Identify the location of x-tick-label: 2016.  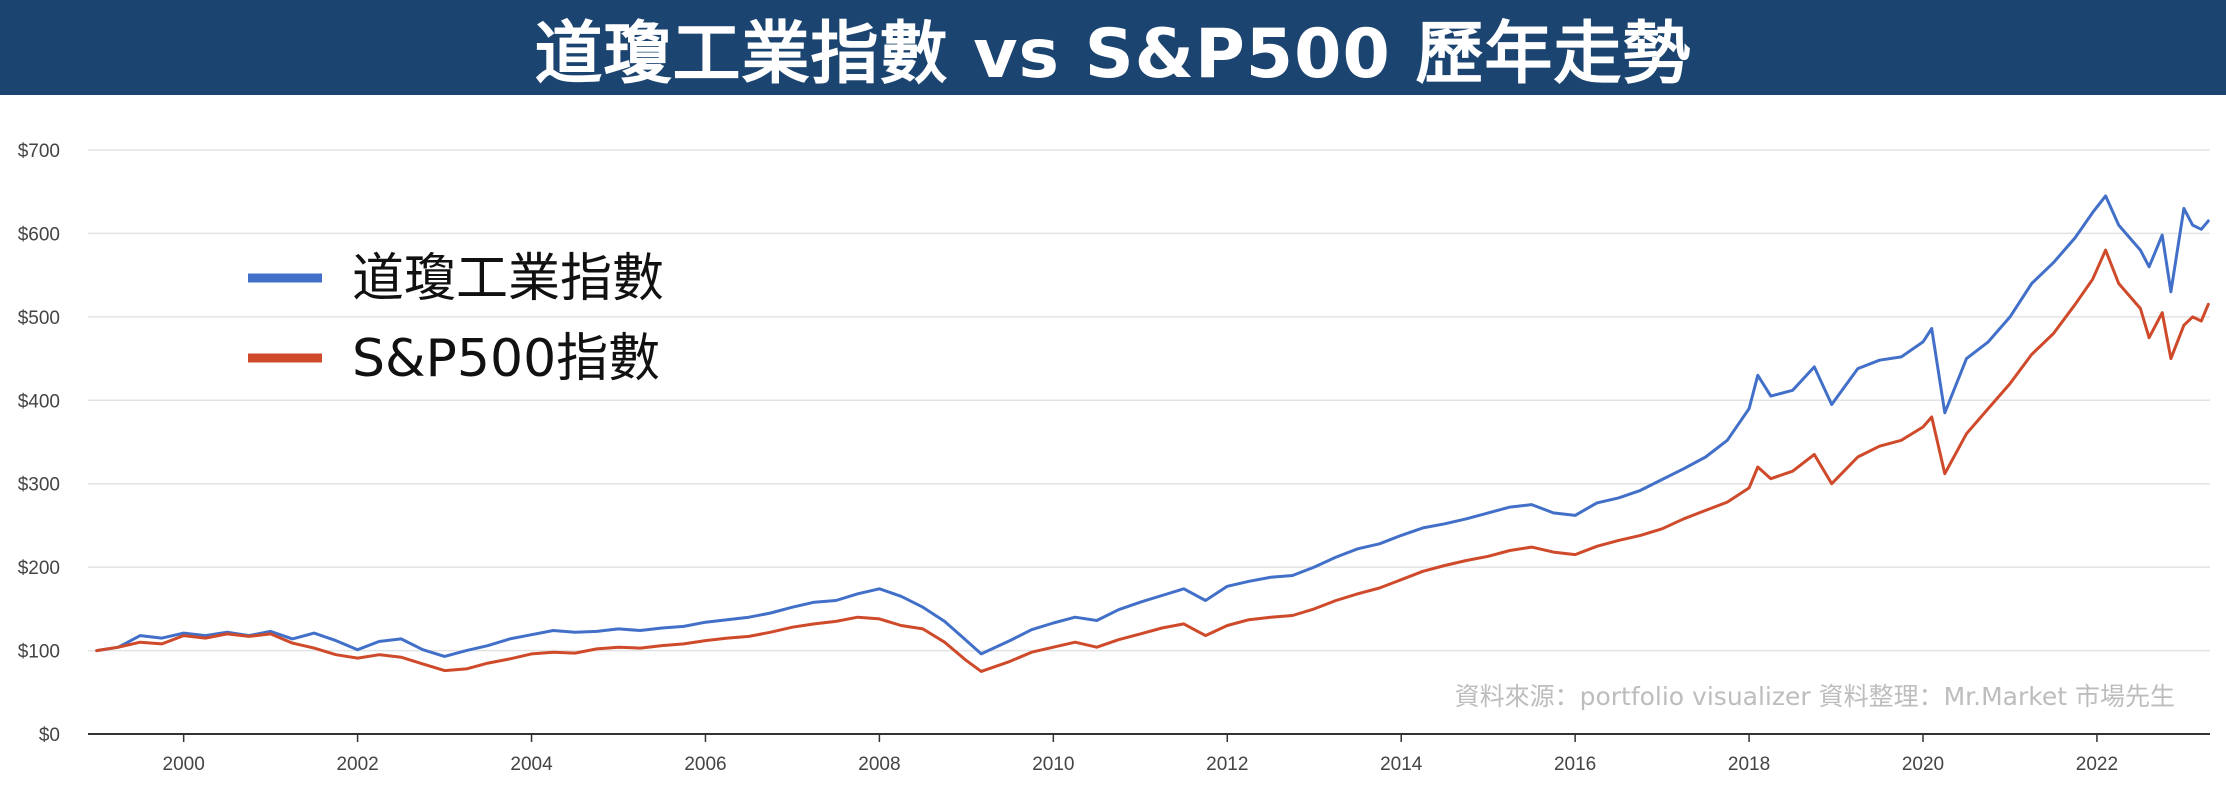
(1575, 764).